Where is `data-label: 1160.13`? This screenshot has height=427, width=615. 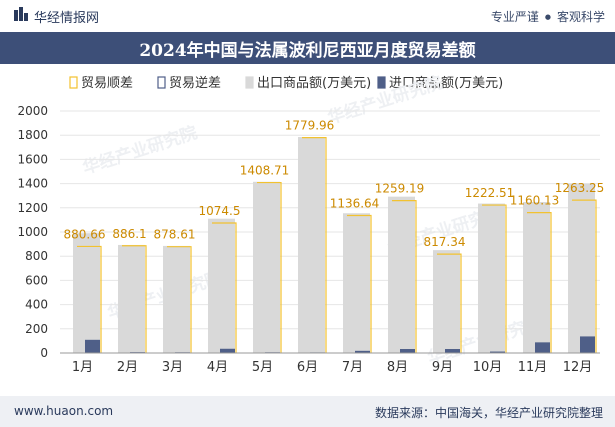 data-label: 1160.13 is located at coordinates (535, 201).